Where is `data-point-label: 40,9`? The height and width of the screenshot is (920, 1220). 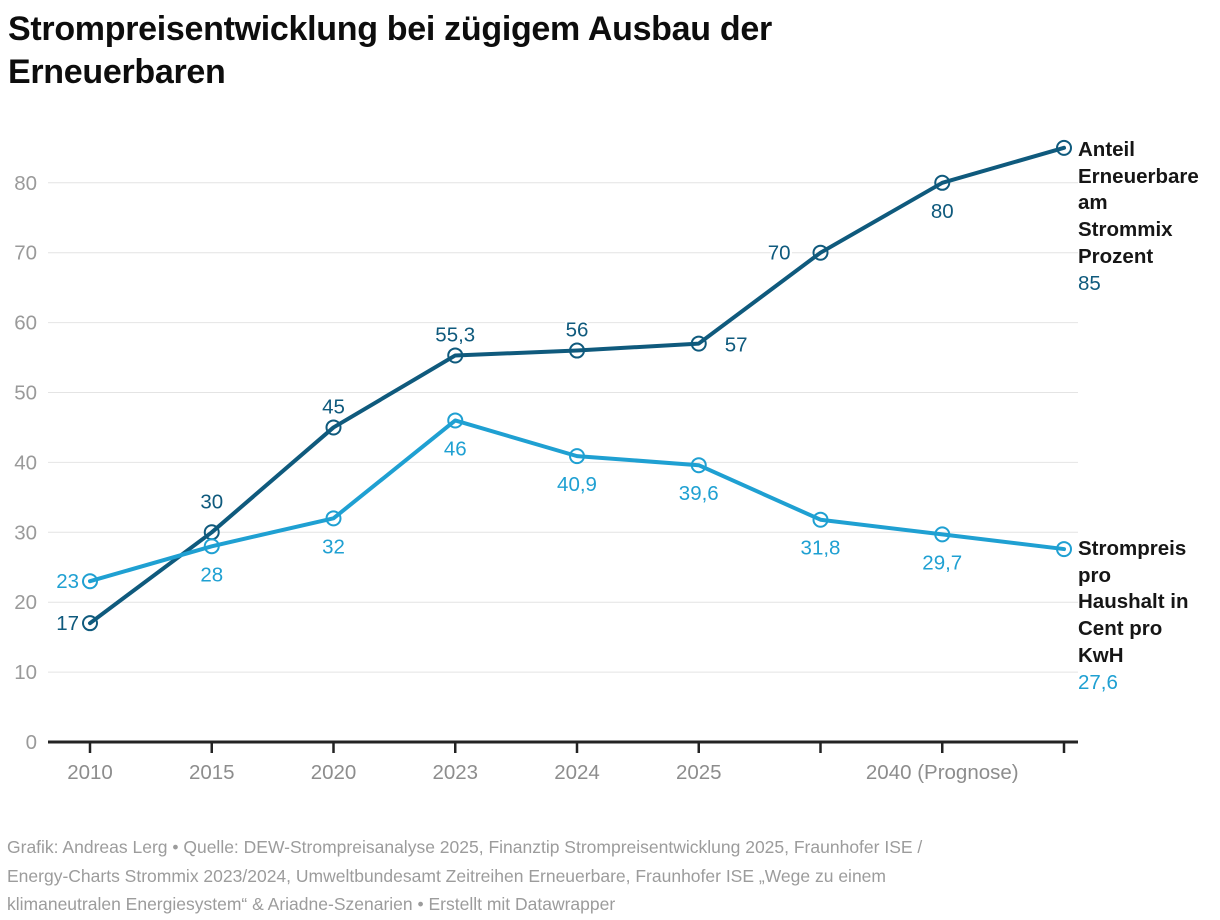
data-point-label: 40,9 is located at coordinates (577, 484).